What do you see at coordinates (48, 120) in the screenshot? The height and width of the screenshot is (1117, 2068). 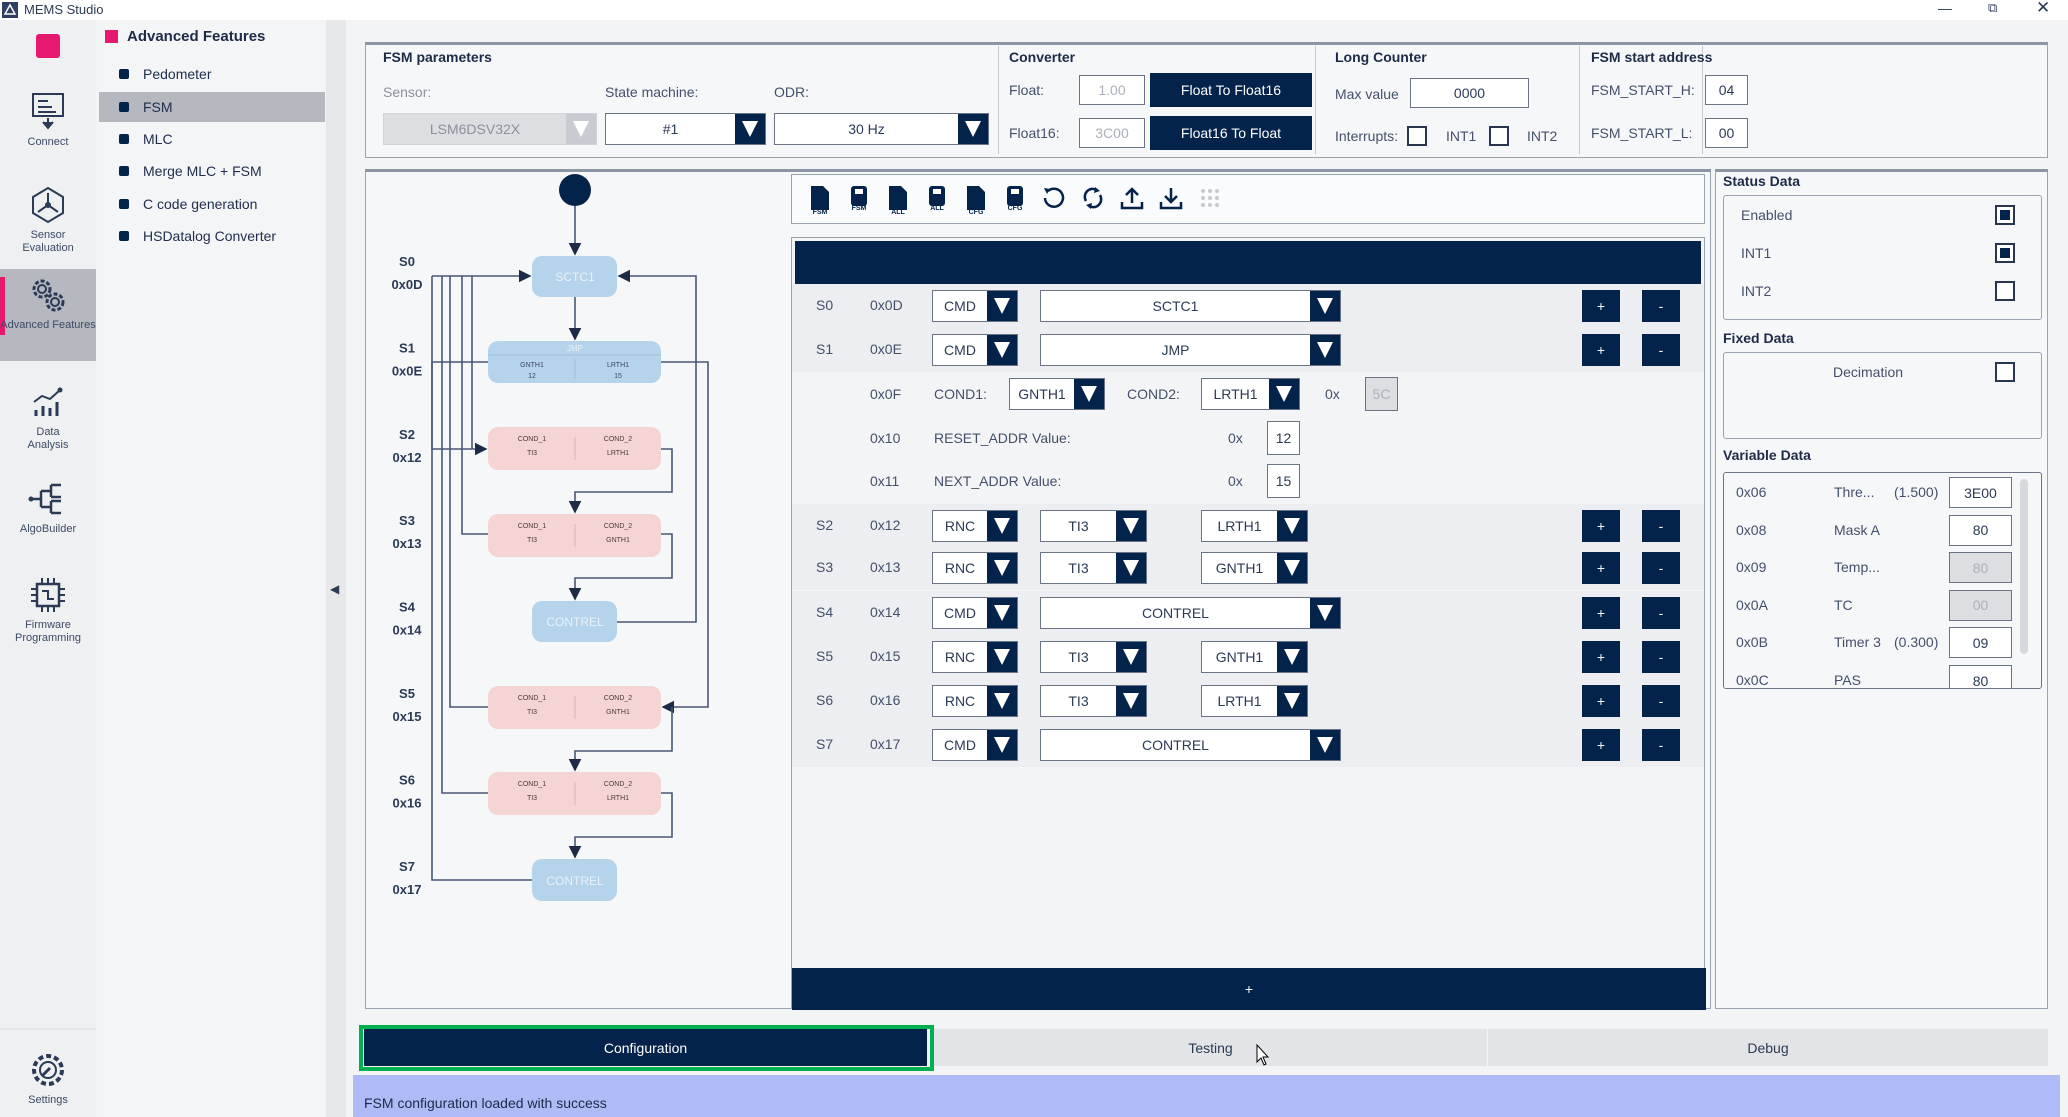 I see `rail-item-connect: Connect` at bounding box center [48, 120].